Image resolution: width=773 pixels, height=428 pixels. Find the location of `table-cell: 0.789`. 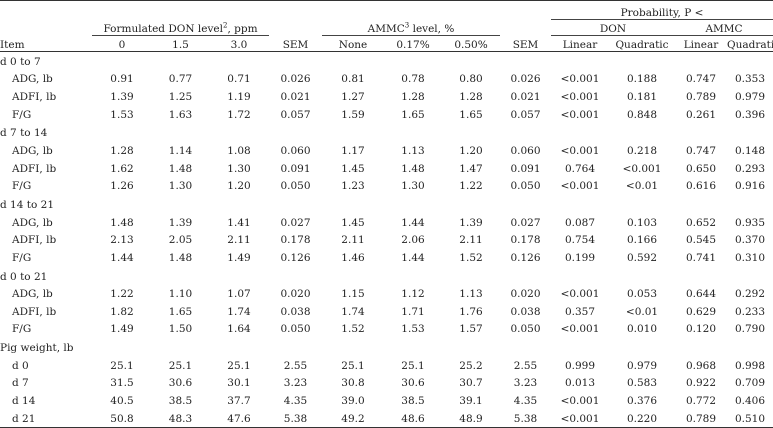

table-cell: 0.789 is located at coordinates (701, 418).